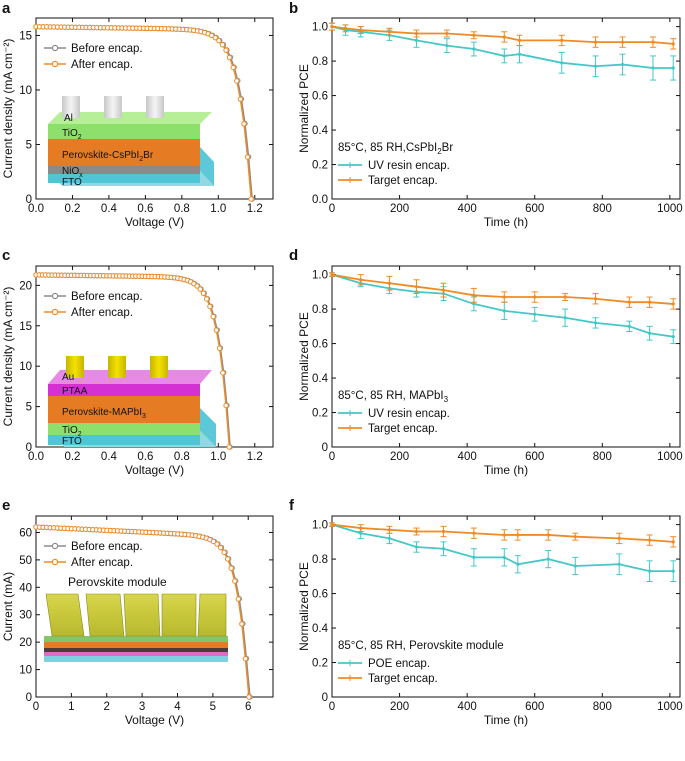  What do you see at coordinates (409, 166) in the screenshot?
I see `legend-label-uv: UV resin encap.` at bounding box center [409, 166].